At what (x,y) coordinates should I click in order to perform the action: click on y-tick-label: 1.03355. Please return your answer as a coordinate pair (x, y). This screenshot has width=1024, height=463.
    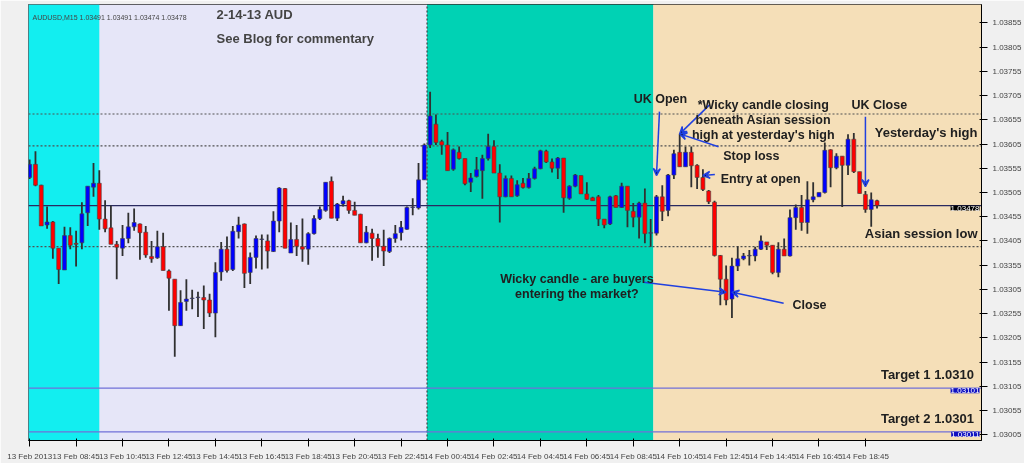
    Looking at the image, I should click on (1007, 265).